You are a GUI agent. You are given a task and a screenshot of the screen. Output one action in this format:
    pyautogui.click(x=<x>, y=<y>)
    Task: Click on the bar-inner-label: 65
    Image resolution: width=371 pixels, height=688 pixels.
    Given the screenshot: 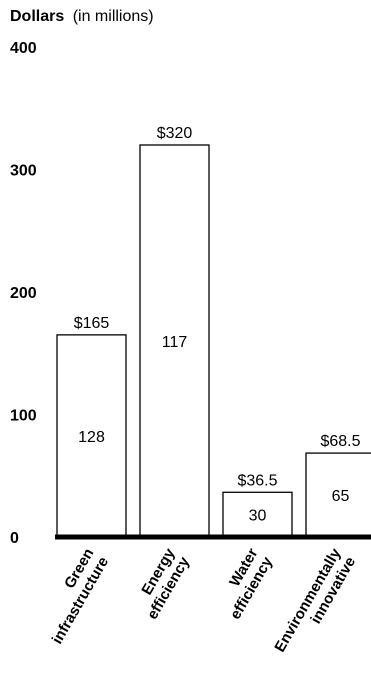 What is the action you would take?
    pyautogui.click(x=341, y=496)
    